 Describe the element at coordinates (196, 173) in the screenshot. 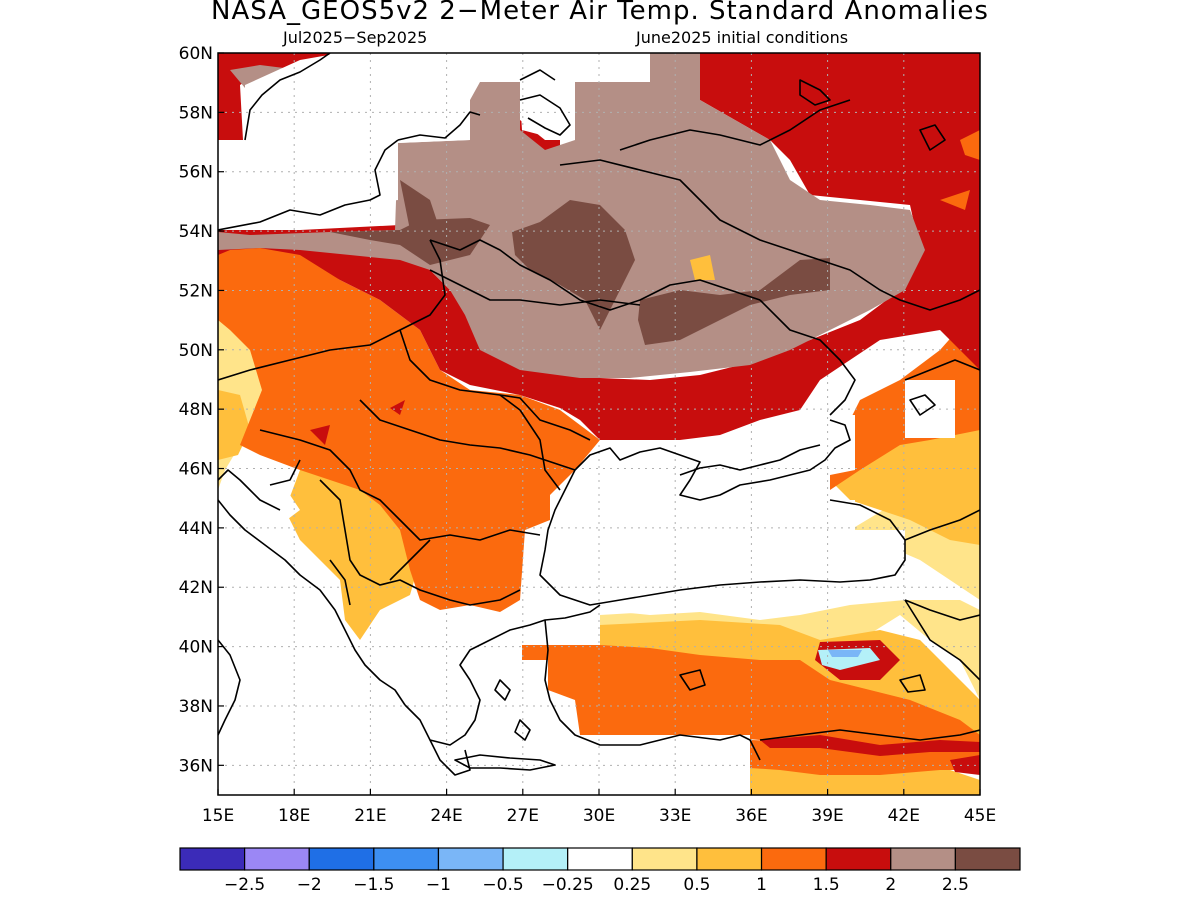

I see `lat-tick-label: 56N` at that location.